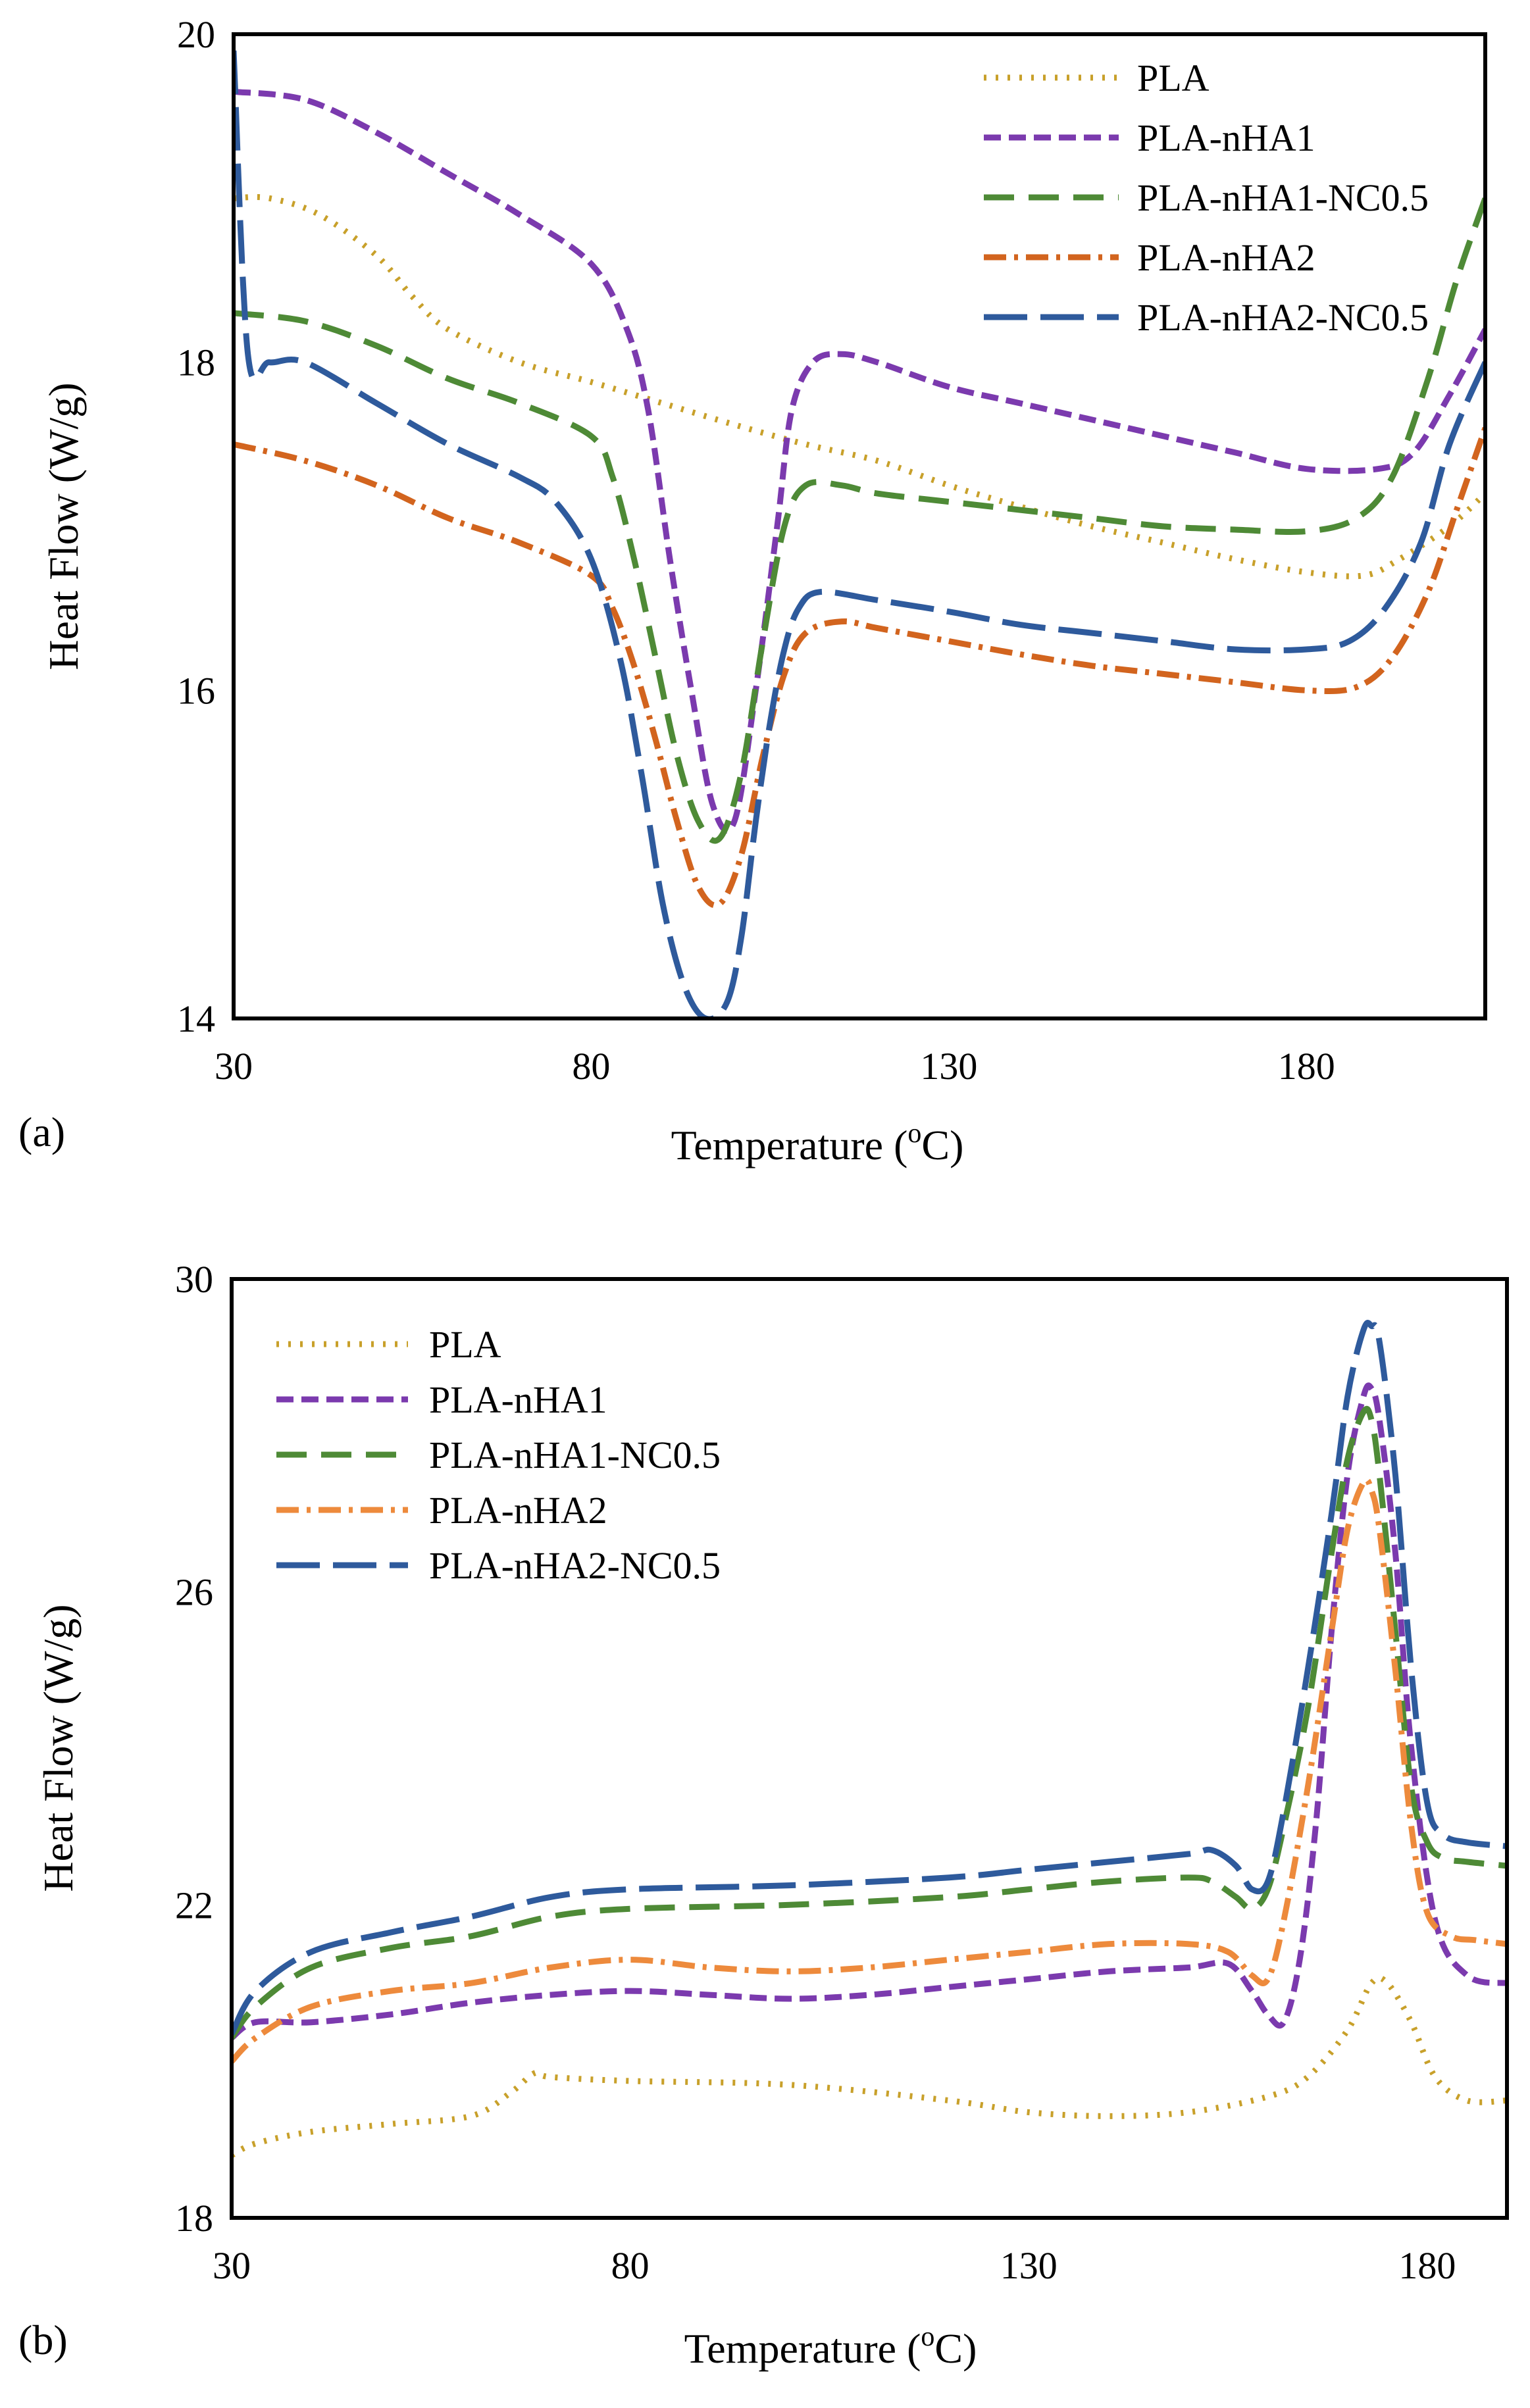 The image size is (1530, 2408). Describe the element at coordinates (194, 1592) in the screenshot. I see `y-tick-label: 26` at that location.